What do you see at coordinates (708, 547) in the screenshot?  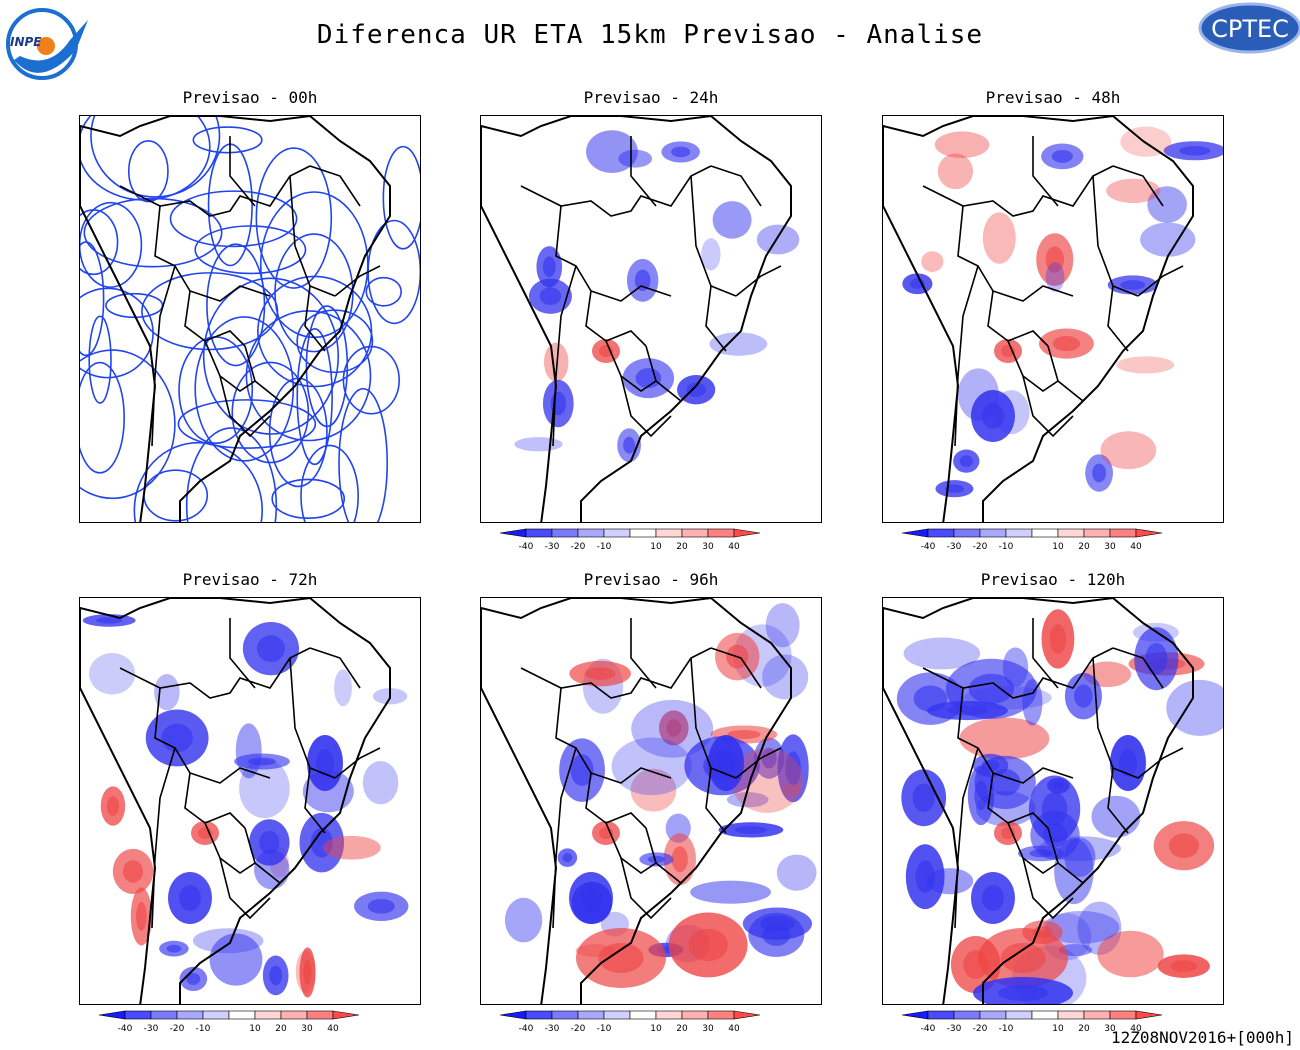 I see `colorbar-tick-label: 30` at bounding box center [708, 547].